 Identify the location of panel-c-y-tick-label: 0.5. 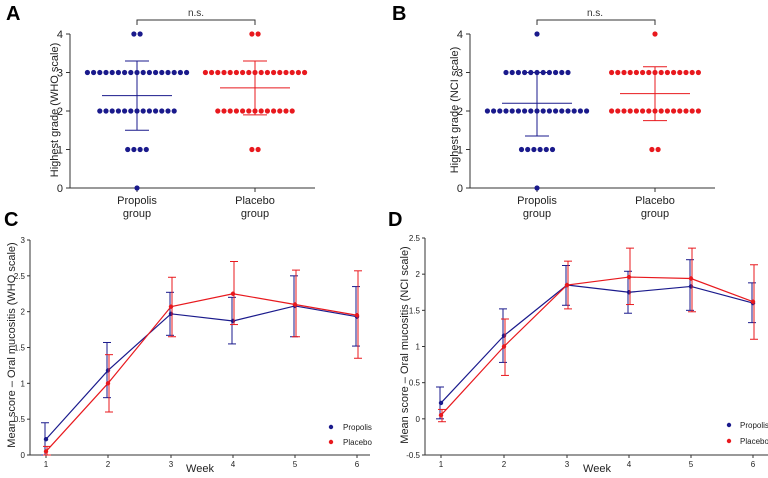
(20, 419).